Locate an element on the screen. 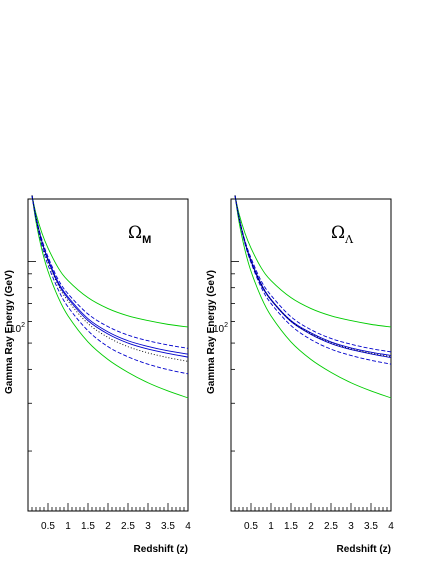 Image resolution: width=436 pixels, height=564 pixels. series-line-black-dotted is located at coordinates (313, 276).